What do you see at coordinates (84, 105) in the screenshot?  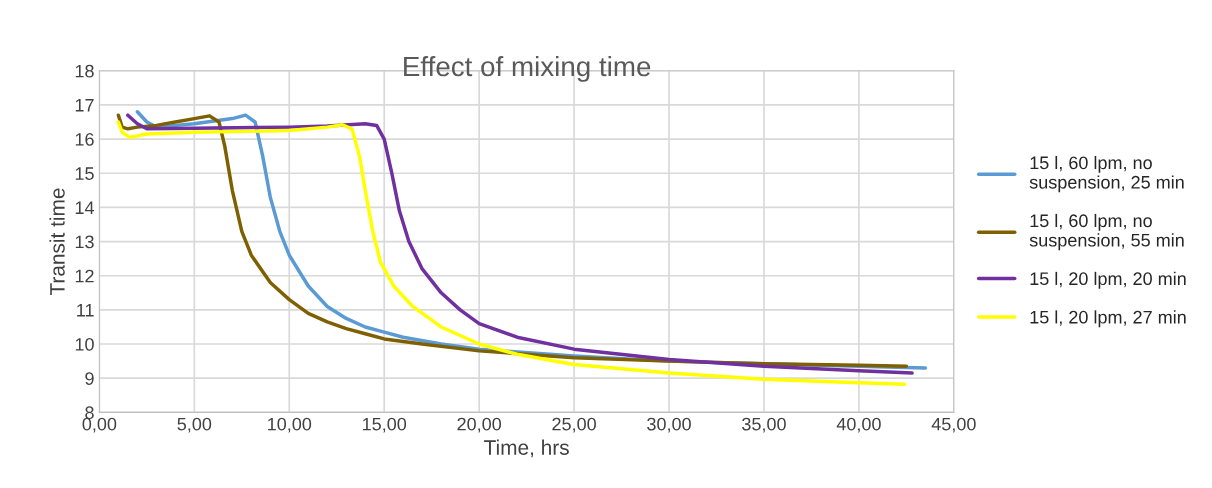 I see `y-tick-label: 17` at bounding box center [84, 105].